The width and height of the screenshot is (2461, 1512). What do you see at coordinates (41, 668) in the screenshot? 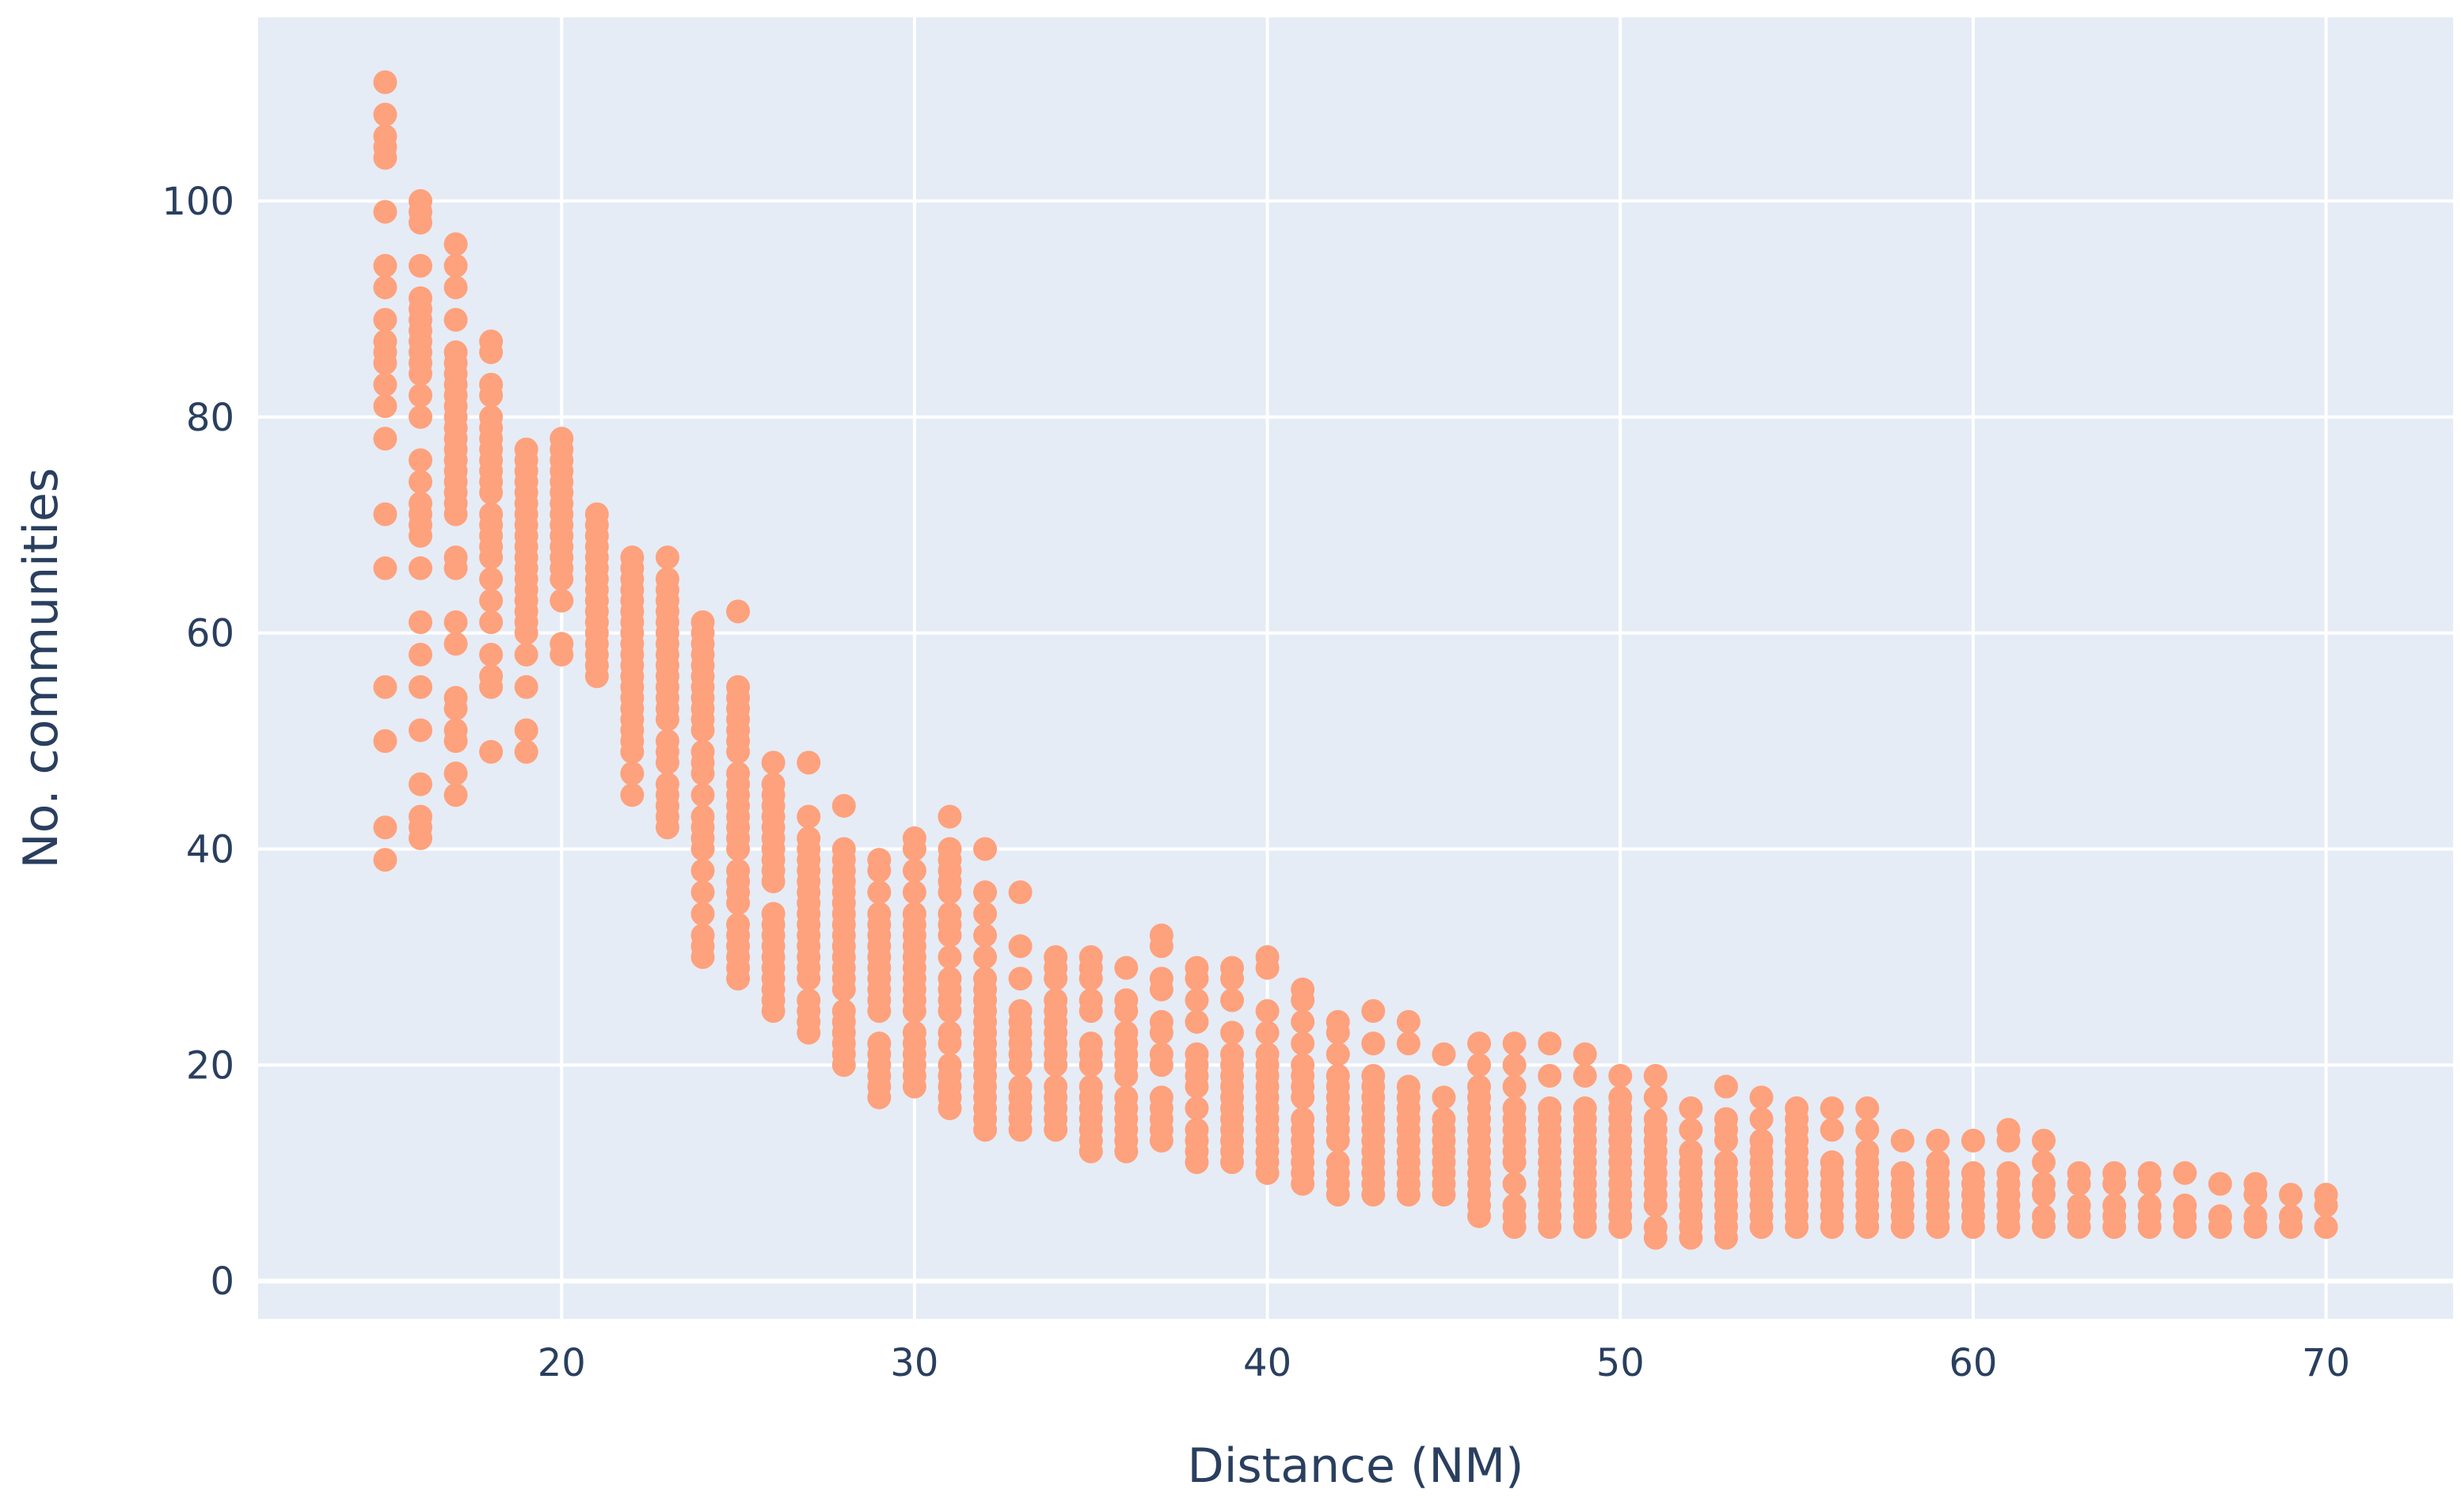
I see `y-axis-title: No. communities` at bounding box center [41, 668].